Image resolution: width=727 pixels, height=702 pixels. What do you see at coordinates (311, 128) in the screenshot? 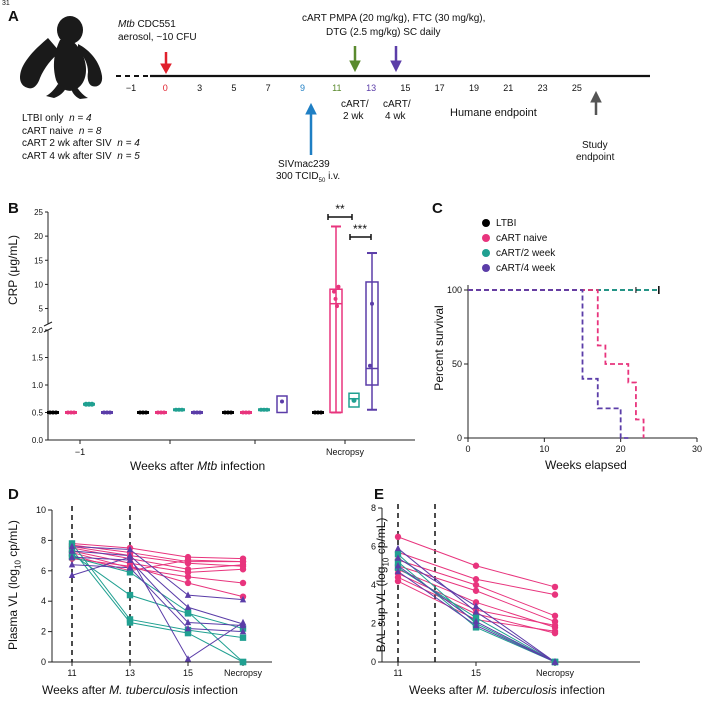
I see `siv-arrow` at bounding box center [311, 128].